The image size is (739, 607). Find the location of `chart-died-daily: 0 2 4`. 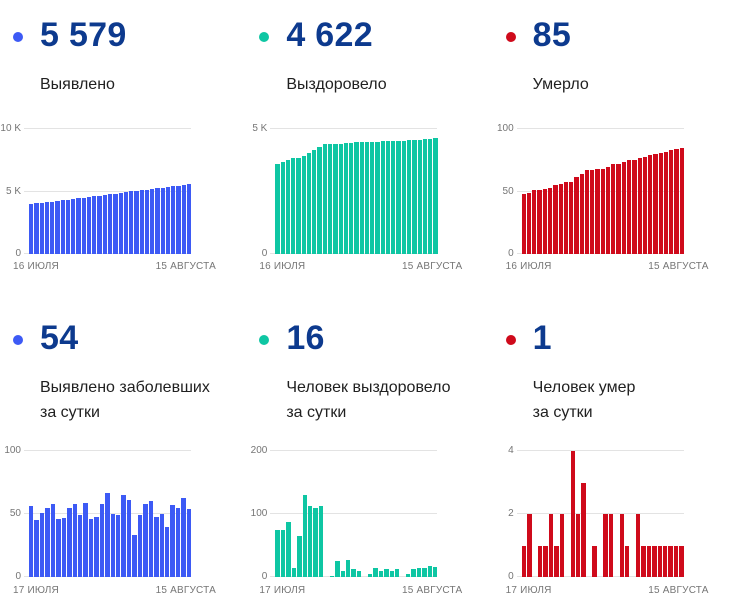

chart-died-daily: 0 2 4 is located at coordinates (616, 513).